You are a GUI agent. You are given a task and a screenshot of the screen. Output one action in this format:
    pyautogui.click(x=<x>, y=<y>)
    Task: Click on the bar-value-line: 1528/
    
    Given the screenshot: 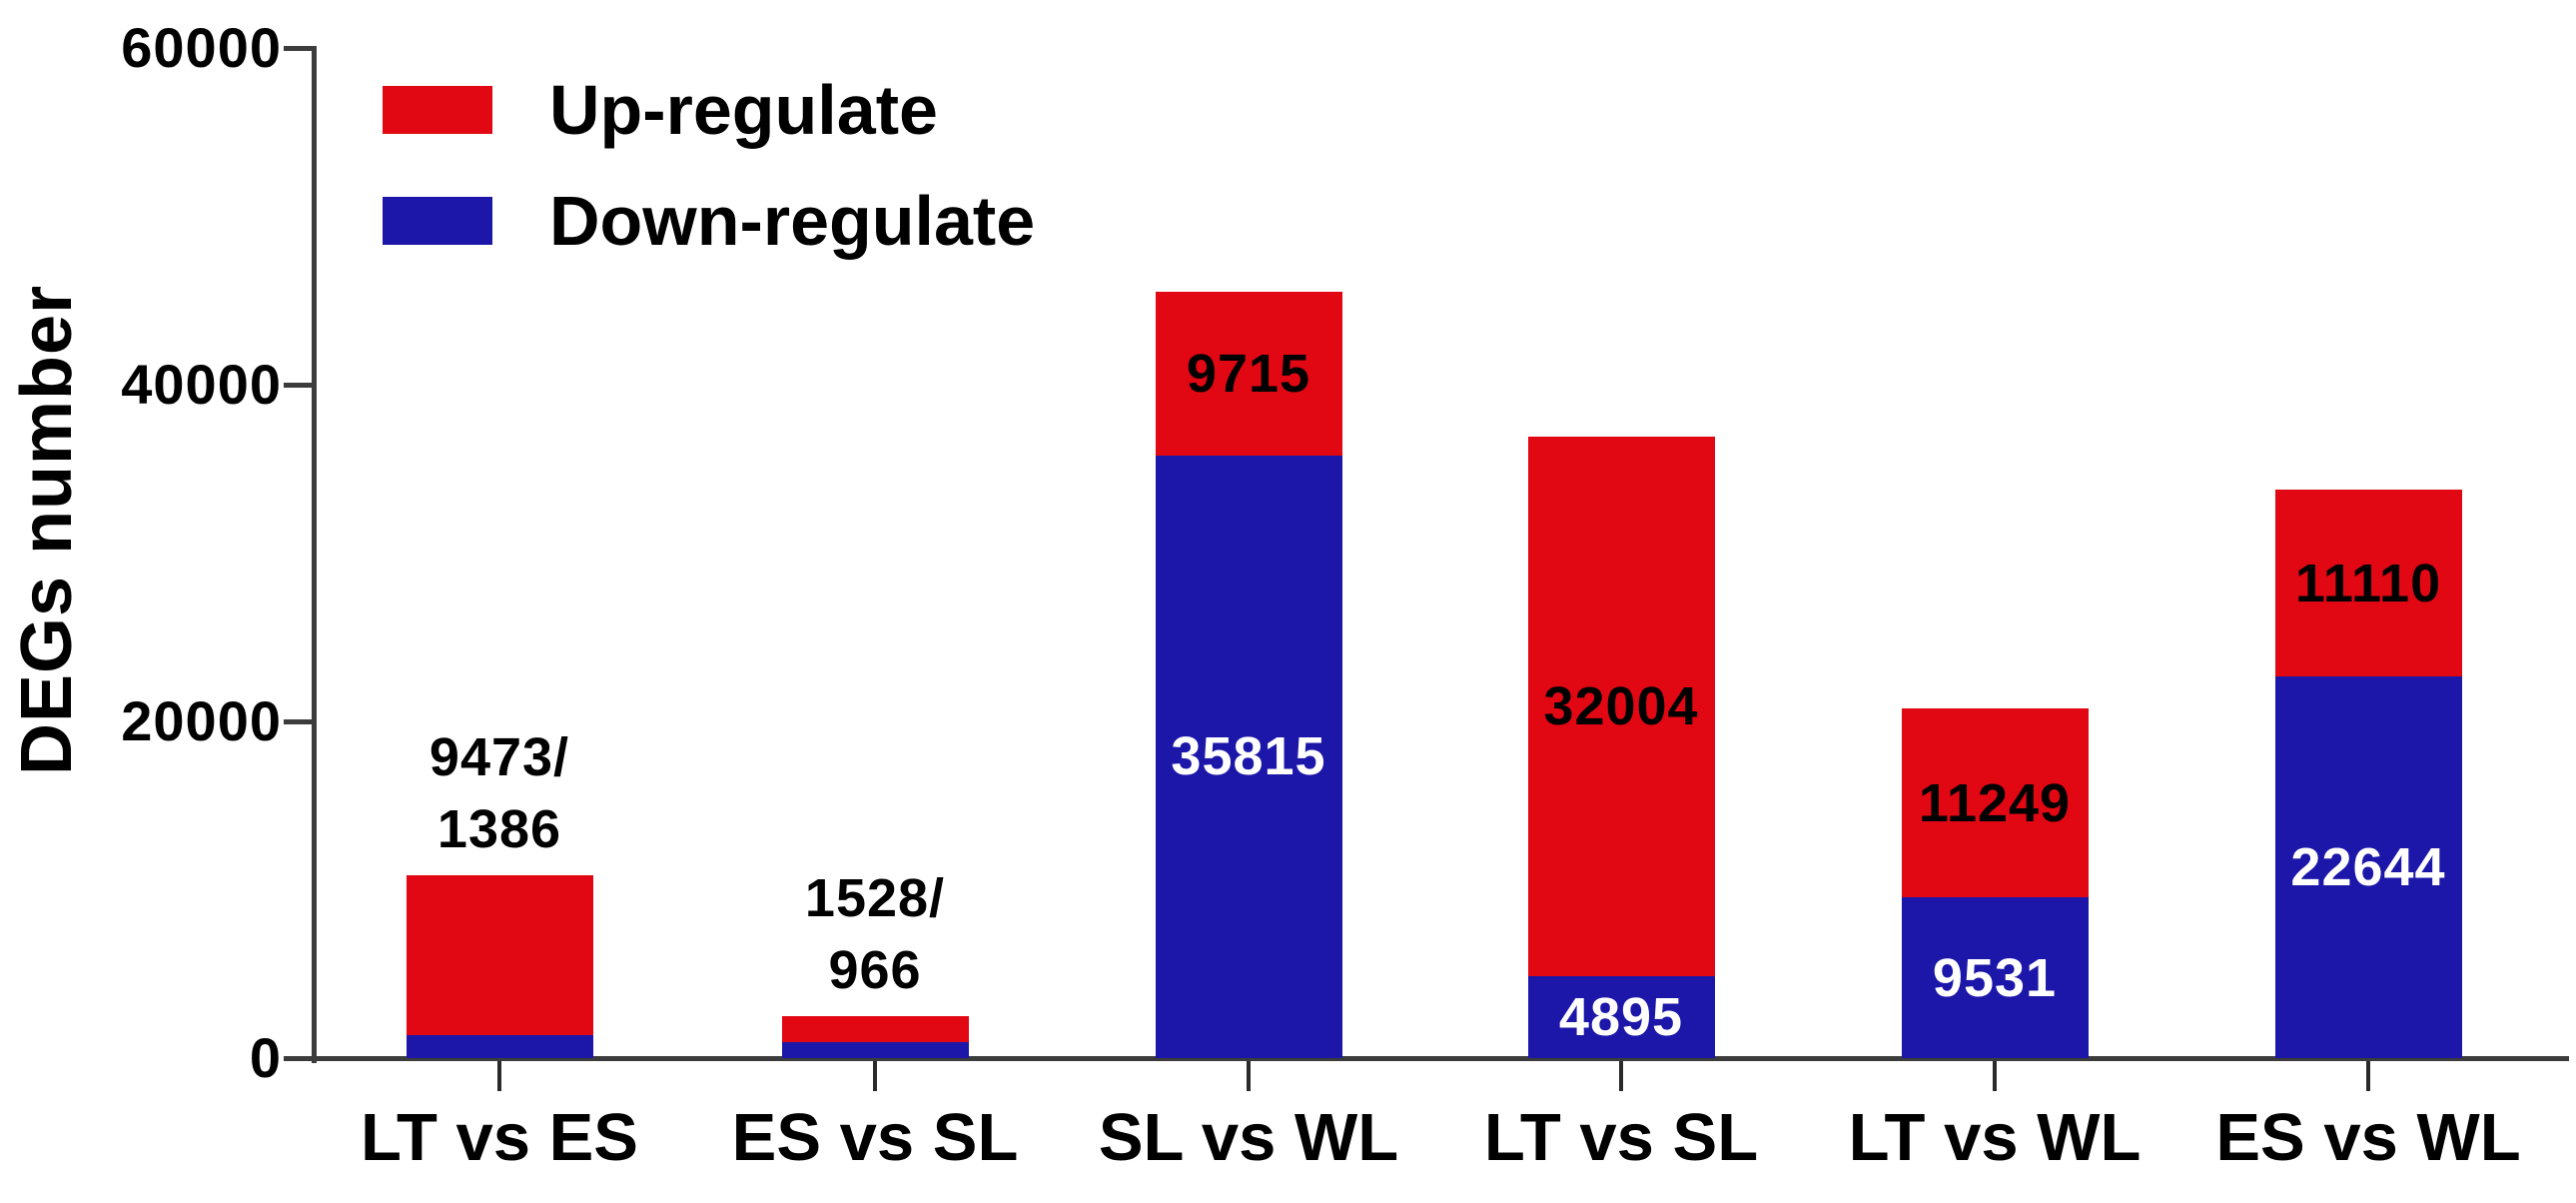 What is the action you would take?
    pyautogui.click(x=875, y=897)
    